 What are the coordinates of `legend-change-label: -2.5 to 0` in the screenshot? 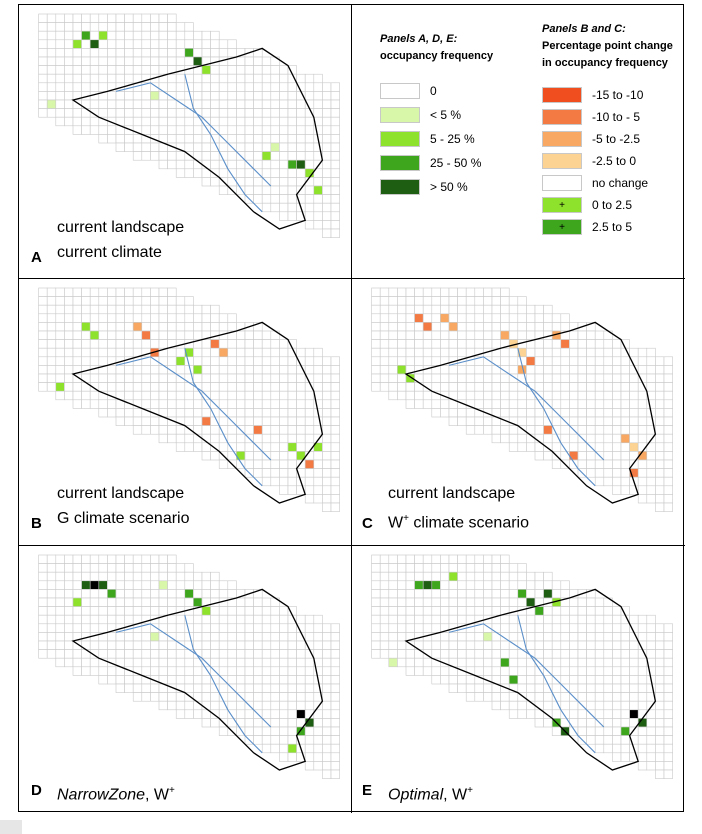 It's located at (614, 161).